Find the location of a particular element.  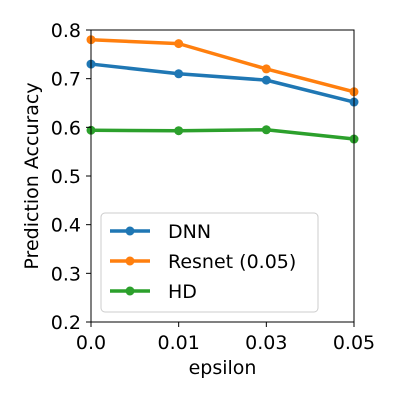

y-axis: 0.2 0.3 0.4 0.5 0.6 0.7 0.8 is located at coordinates (71, 177).